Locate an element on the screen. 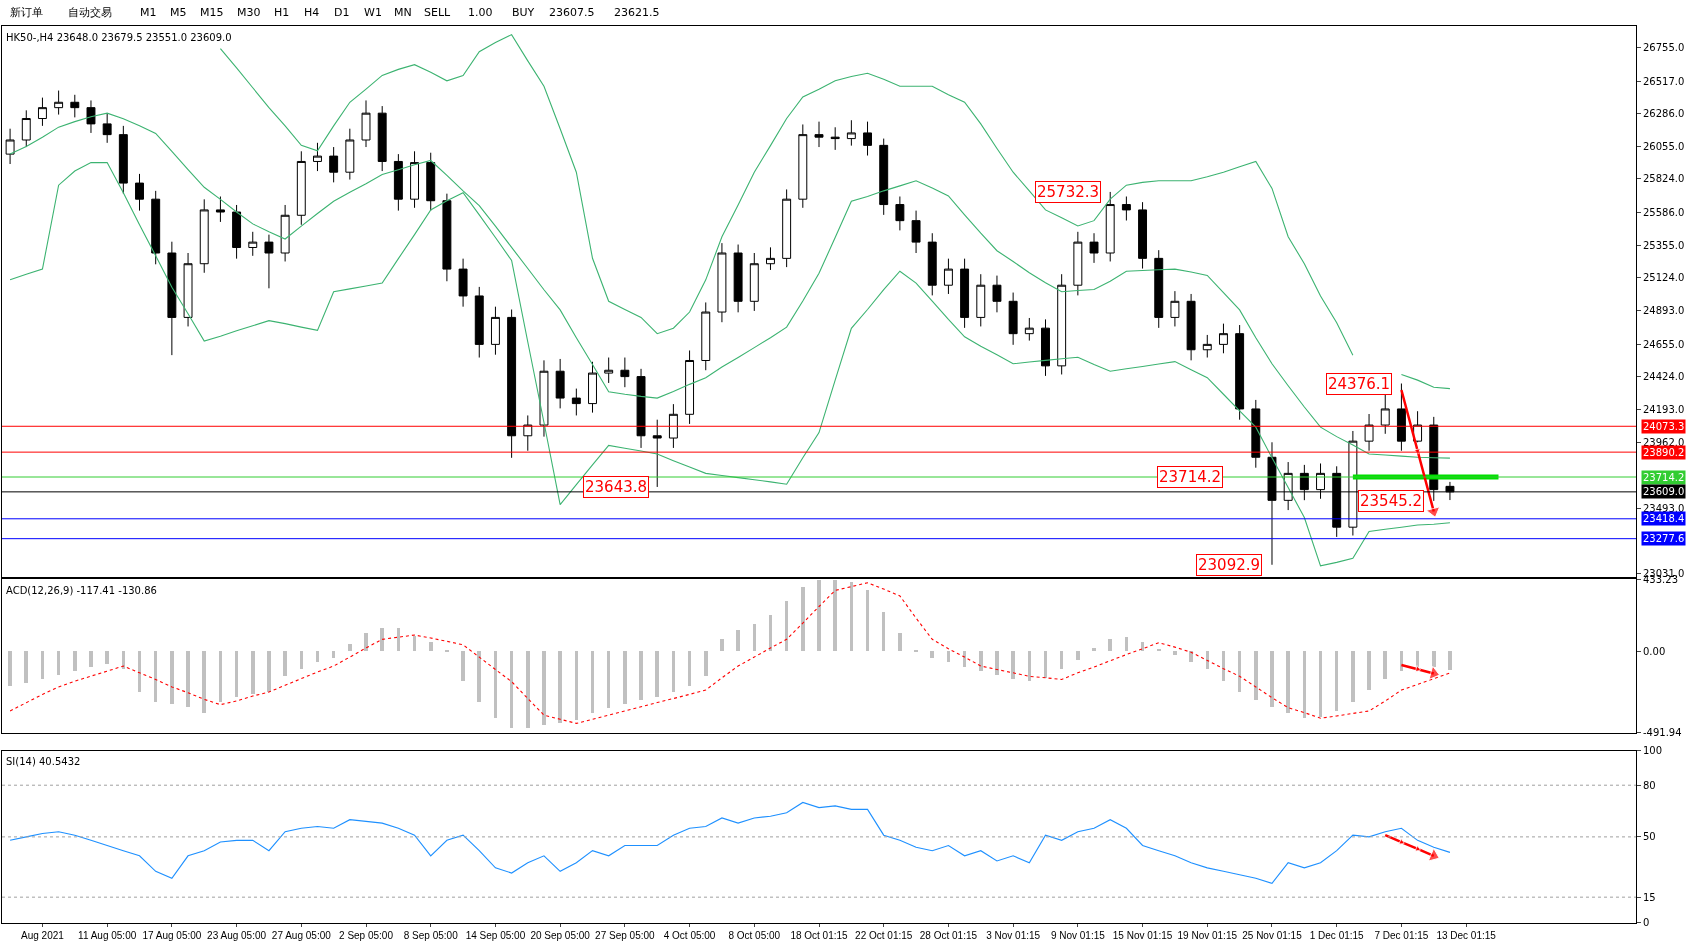 This screenshot has width=1694, height=943. ref-line-label: 23609.0 is located at coordinates (1664, 491).